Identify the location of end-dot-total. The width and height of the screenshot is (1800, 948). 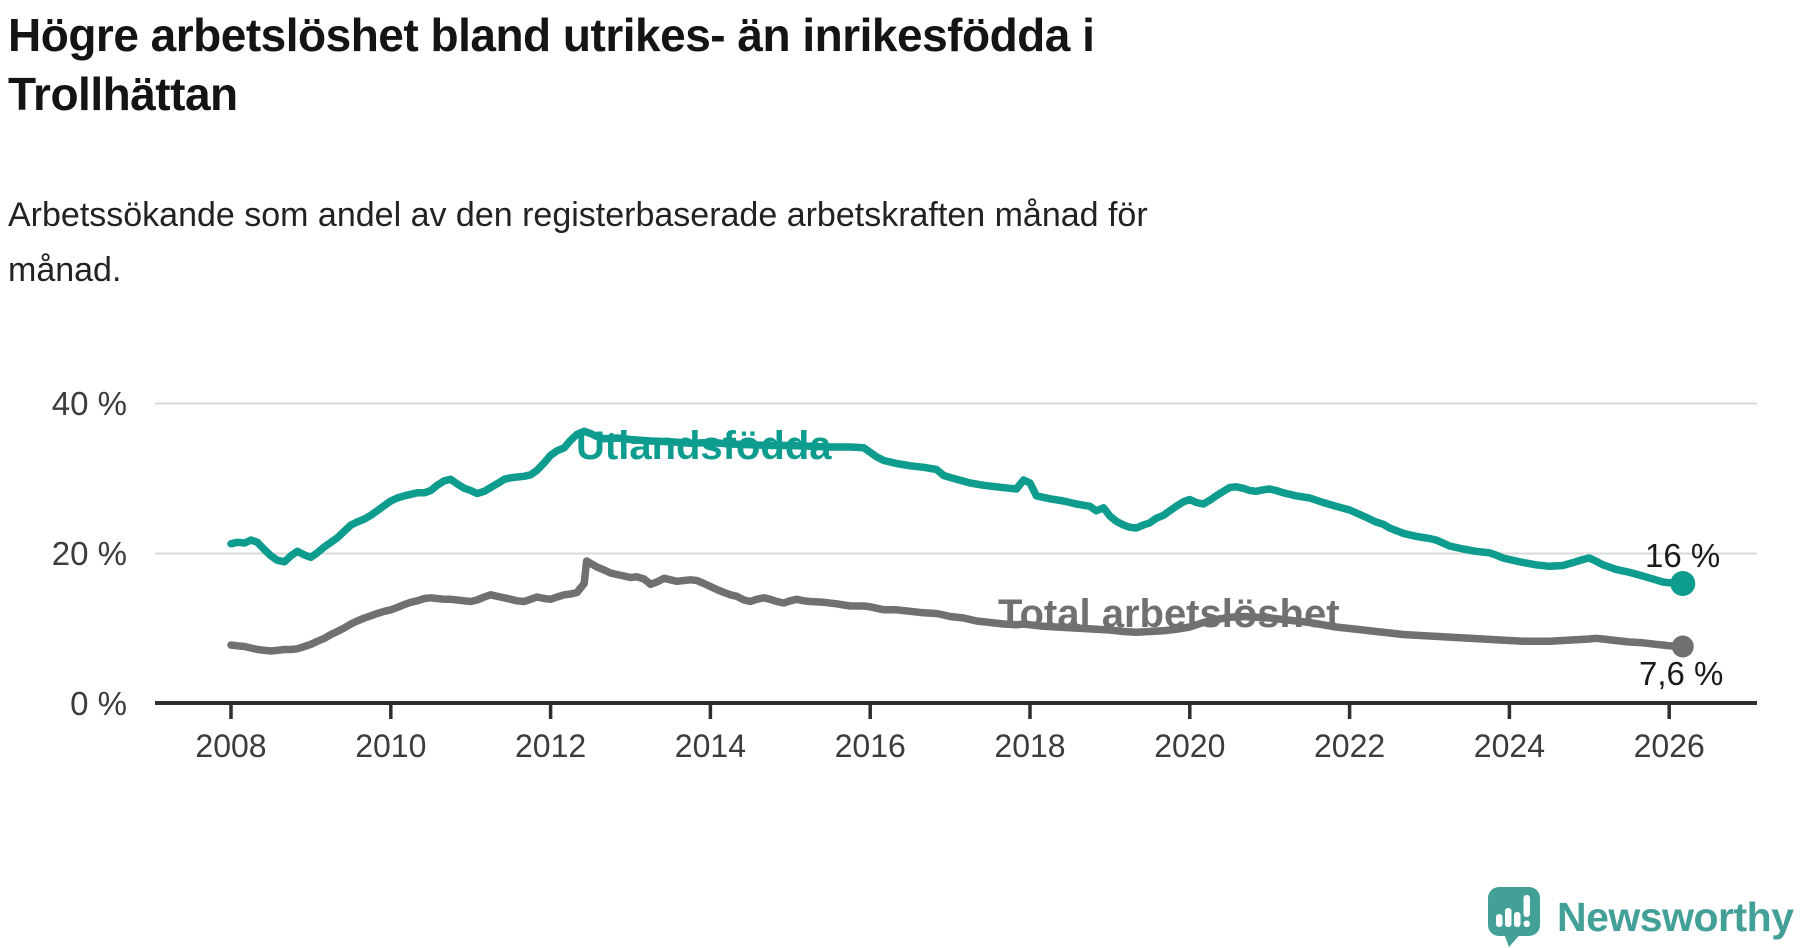
(1682, 646).